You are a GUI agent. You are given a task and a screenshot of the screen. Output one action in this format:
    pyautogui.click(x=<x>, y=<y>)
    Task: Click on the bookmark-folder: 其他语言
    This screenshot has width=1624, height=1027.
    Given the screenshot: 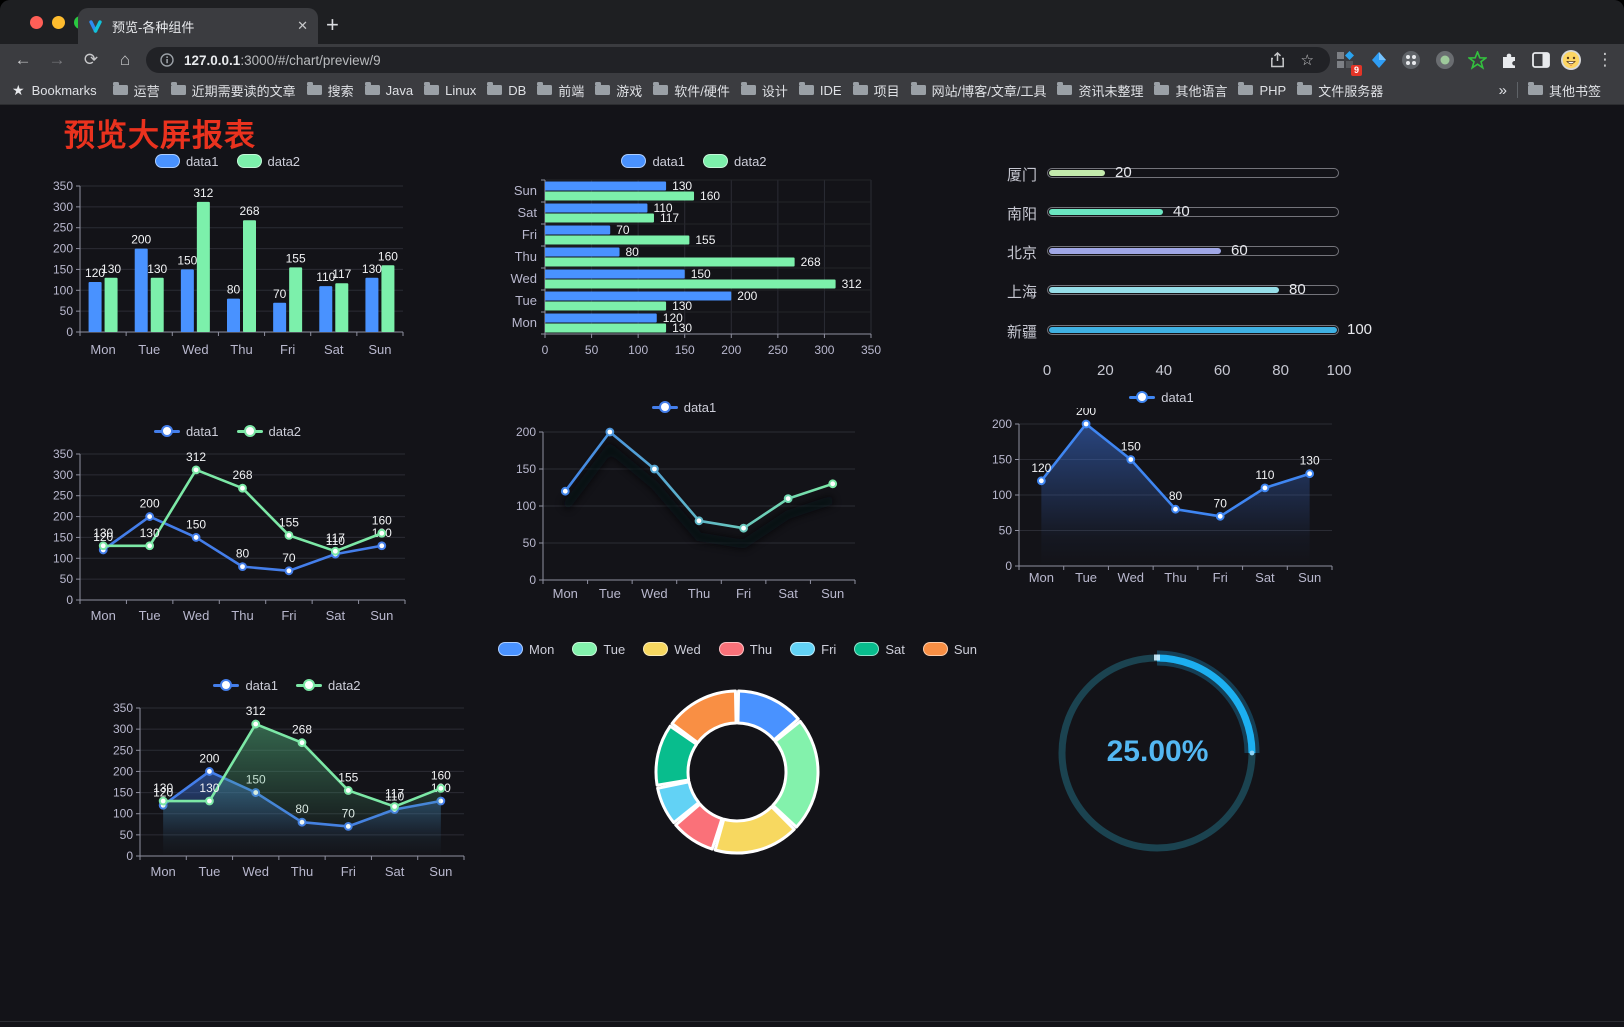 What is the action you would take?
    pyautogui.click(x=1190, y=90)
    